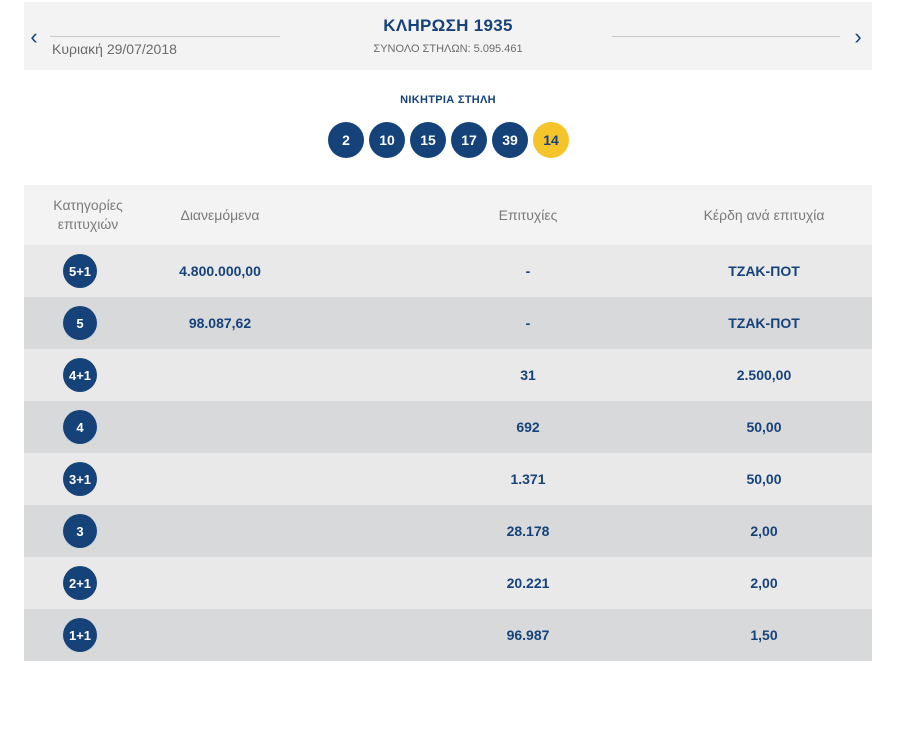  I want to click on winners-cell: 1.371, so click(528, 479).